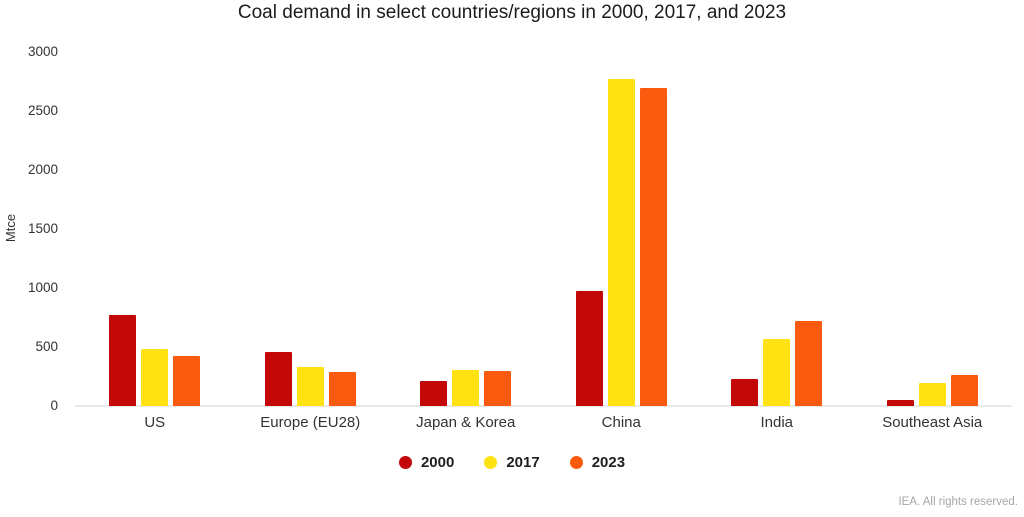  I want to click on x-axis-label: China, so click(621, 422).